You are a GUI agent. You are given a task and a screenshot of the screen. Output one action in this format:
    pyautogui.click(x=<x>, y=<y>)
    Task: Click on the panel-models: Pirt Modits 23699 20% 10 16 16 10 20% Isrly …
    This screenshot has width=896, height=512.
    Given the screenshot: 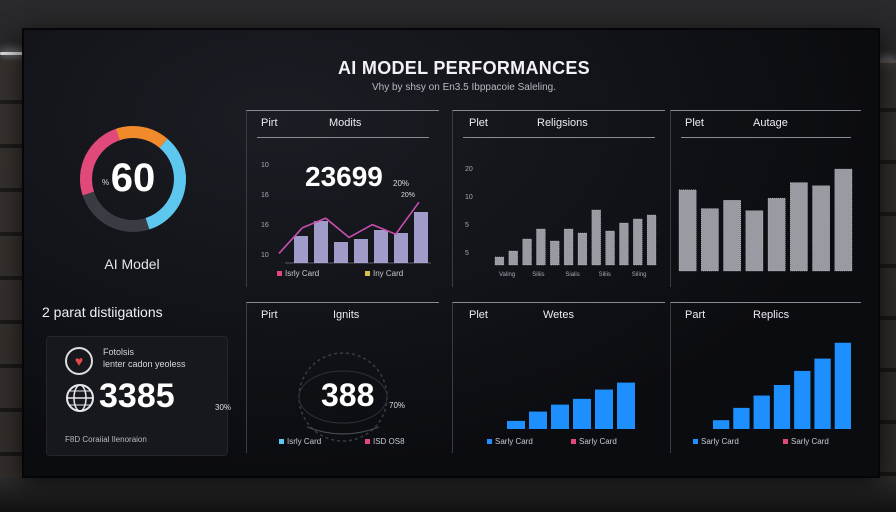 What is the action you would take?
    pyautogui.click(x=342, y=198)
    